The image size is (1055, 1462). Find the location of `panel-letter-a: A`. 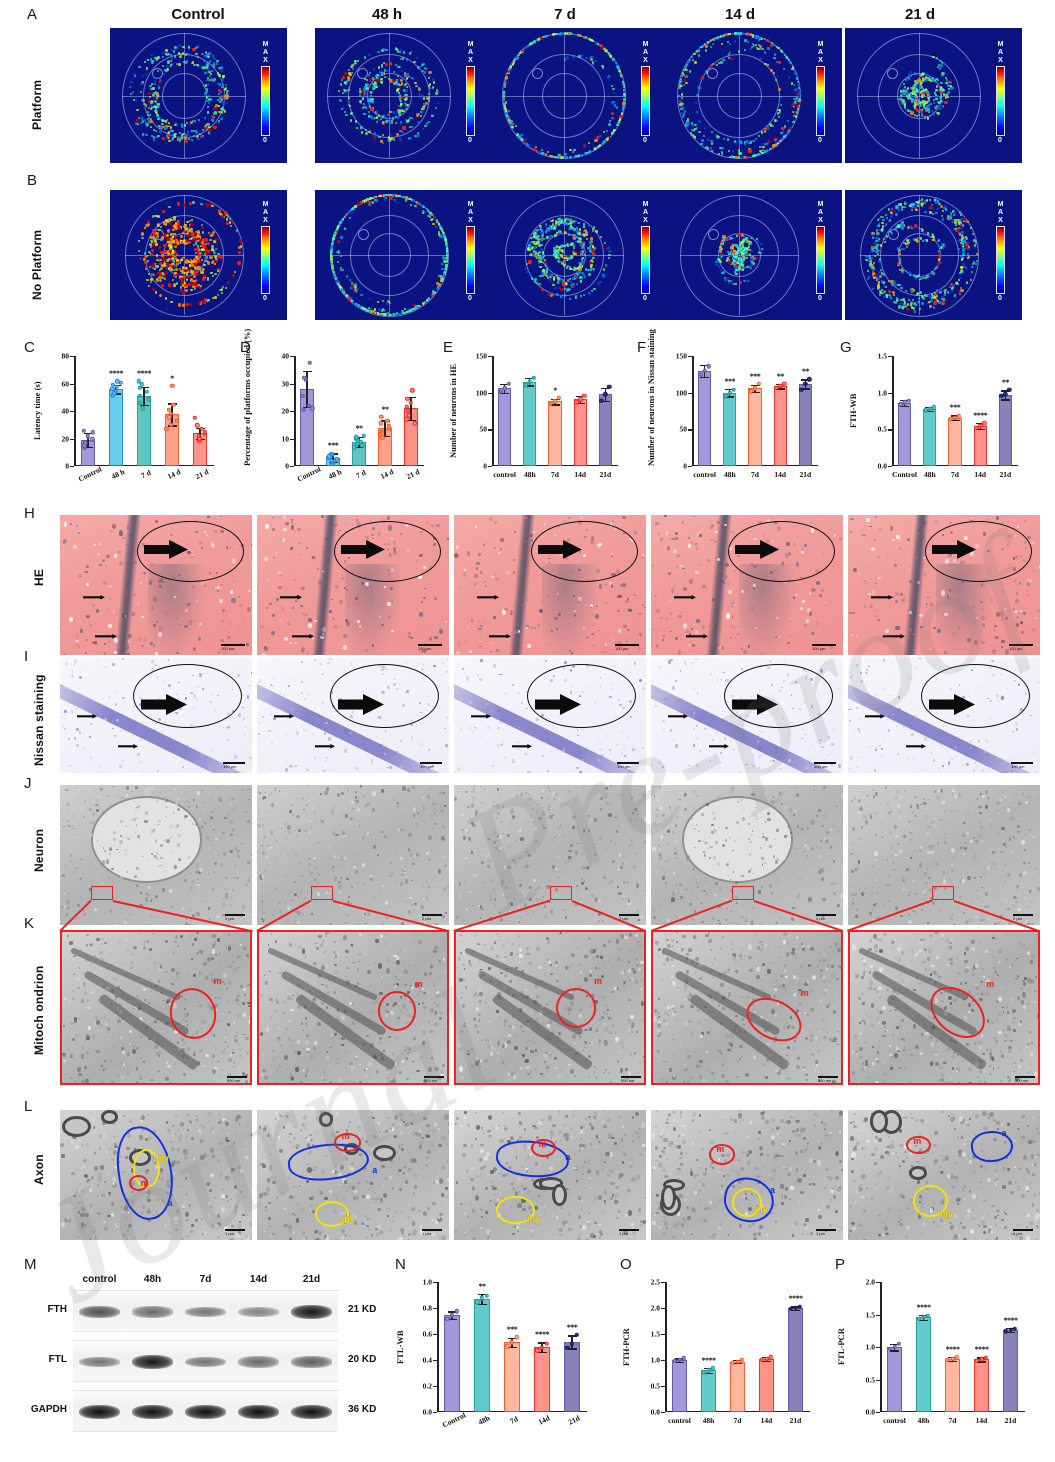

panel-letter-a: A is located at coordinates (32, 14).